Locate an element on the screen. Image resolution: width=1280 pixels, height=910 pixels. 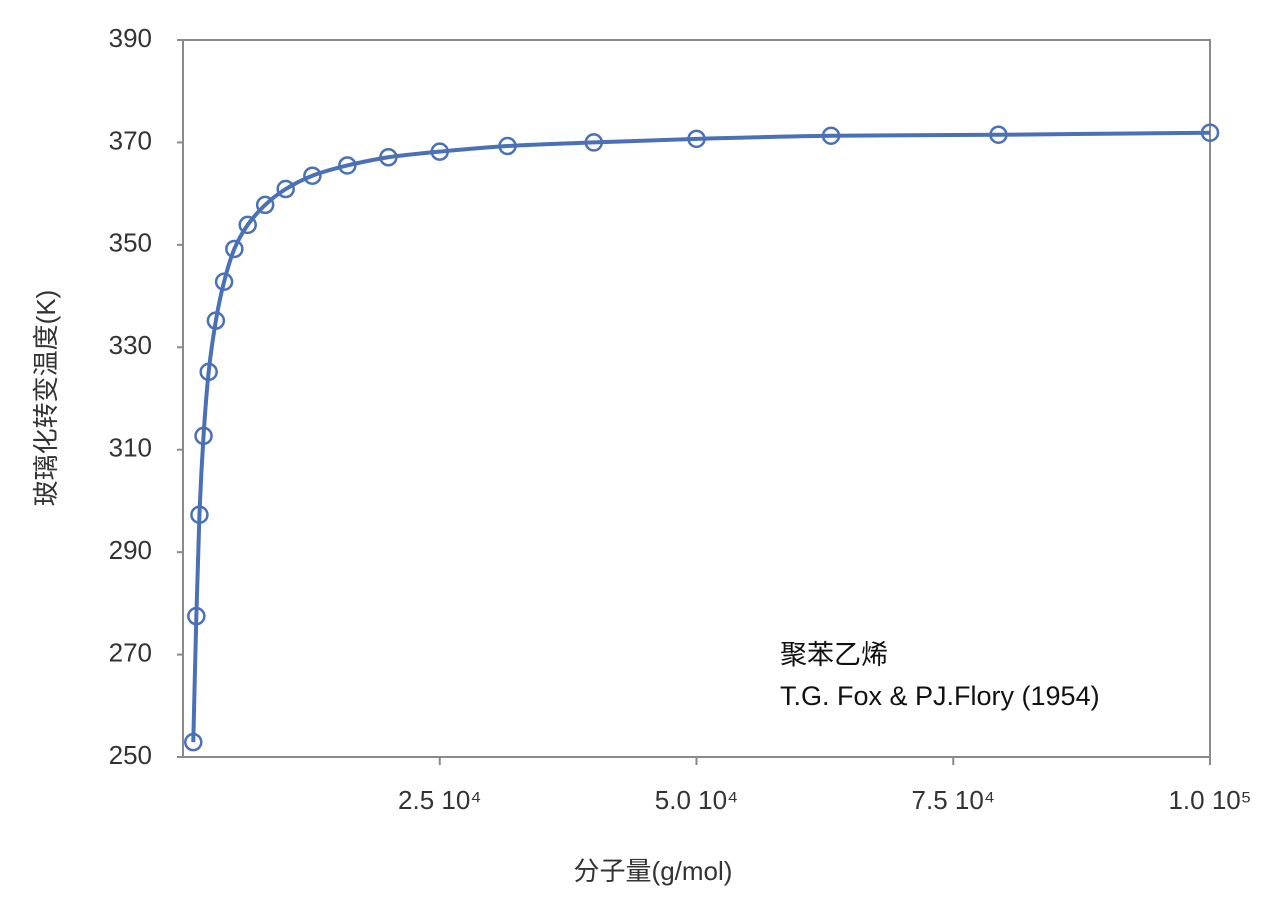
x-tick-label: 2.5 10⁴ is located at coordinates (439, 800).